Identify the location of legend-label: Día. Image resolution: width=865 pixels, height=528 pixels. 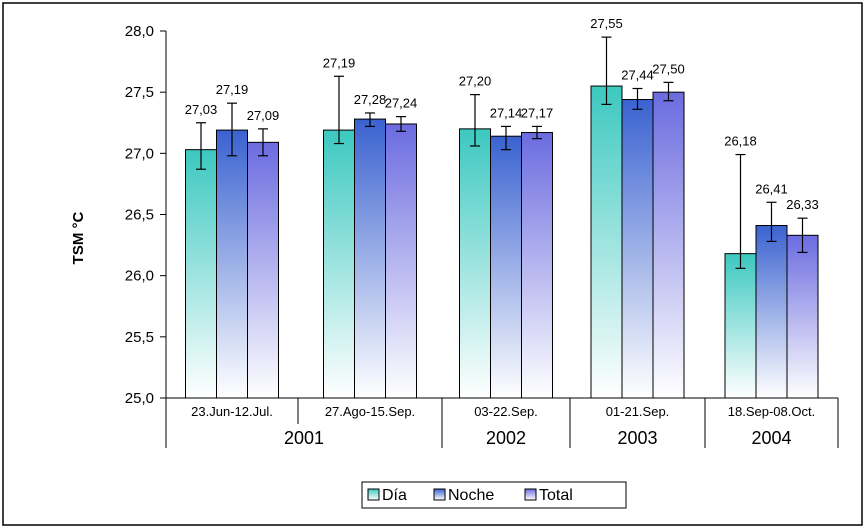
(394, 495).